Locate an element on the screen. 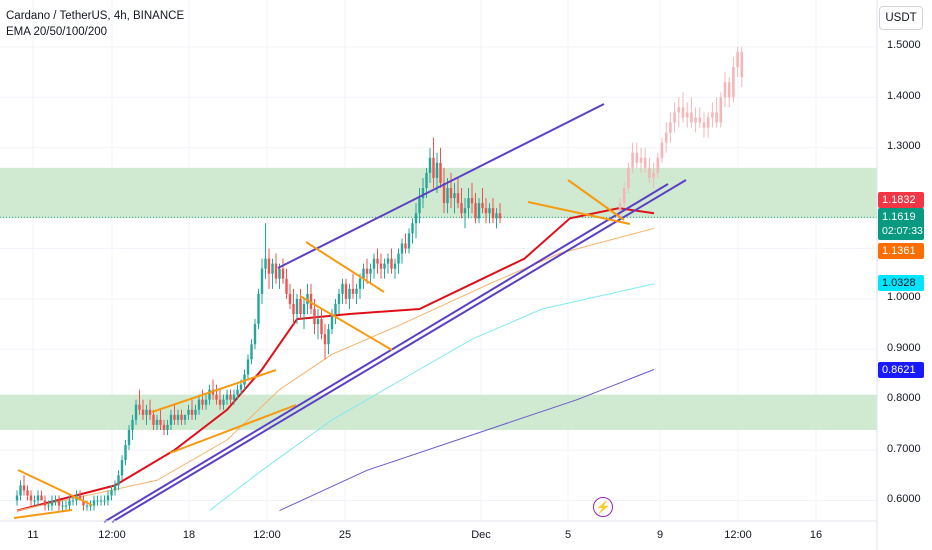 This screenshot has height=550, width=932. y-tick: 0.9000 is located at coordinates (904, 348).